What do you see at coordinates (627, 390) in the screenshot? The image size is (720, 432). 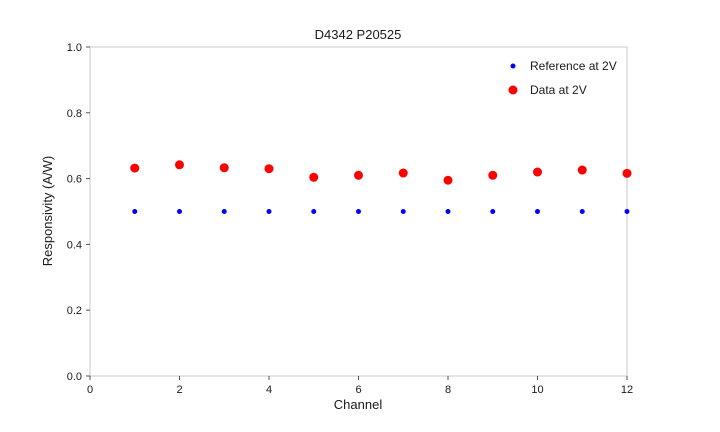 I see `svg-text: 12` at bounding box center [627, 390].